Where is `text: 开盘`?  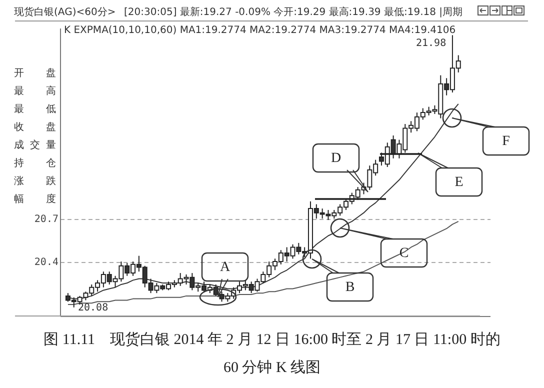
text: 开盘 is located at coordinates (35, 73).